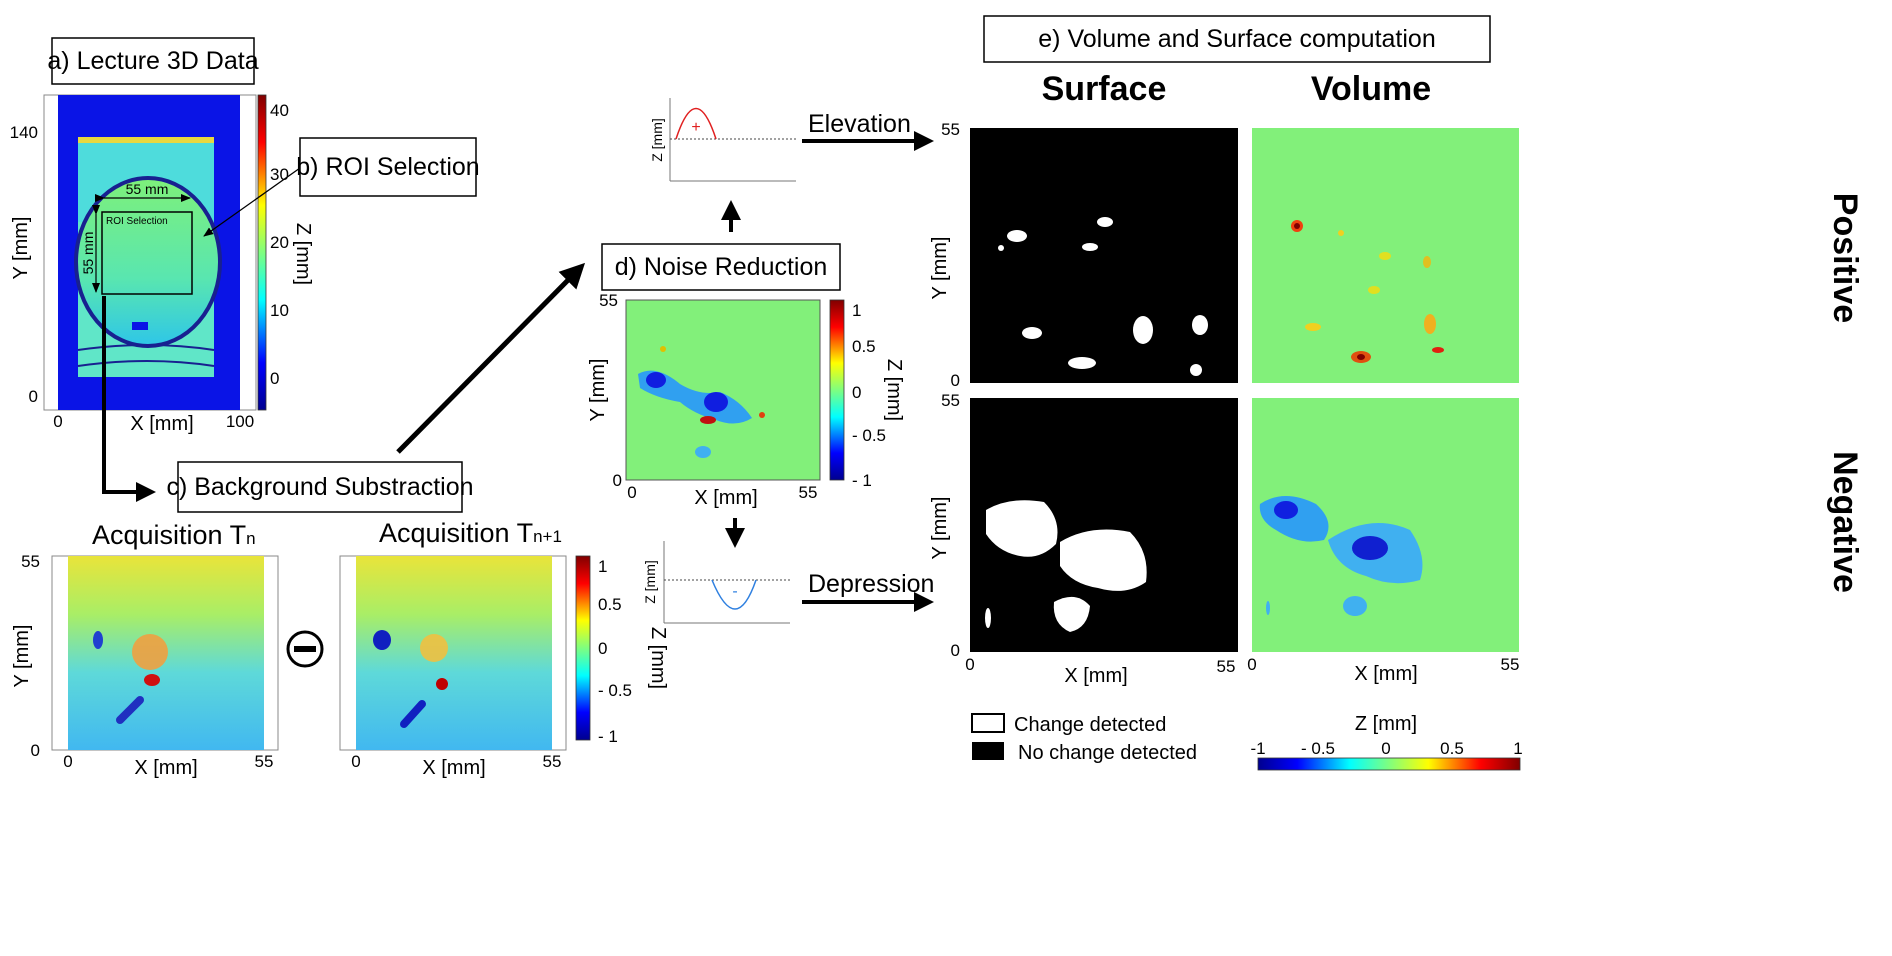  What do you see at coordinates (552, 761) in the screenshot?
I see `acq-tn1-xtick: 55` at bounding box center [552, 761].